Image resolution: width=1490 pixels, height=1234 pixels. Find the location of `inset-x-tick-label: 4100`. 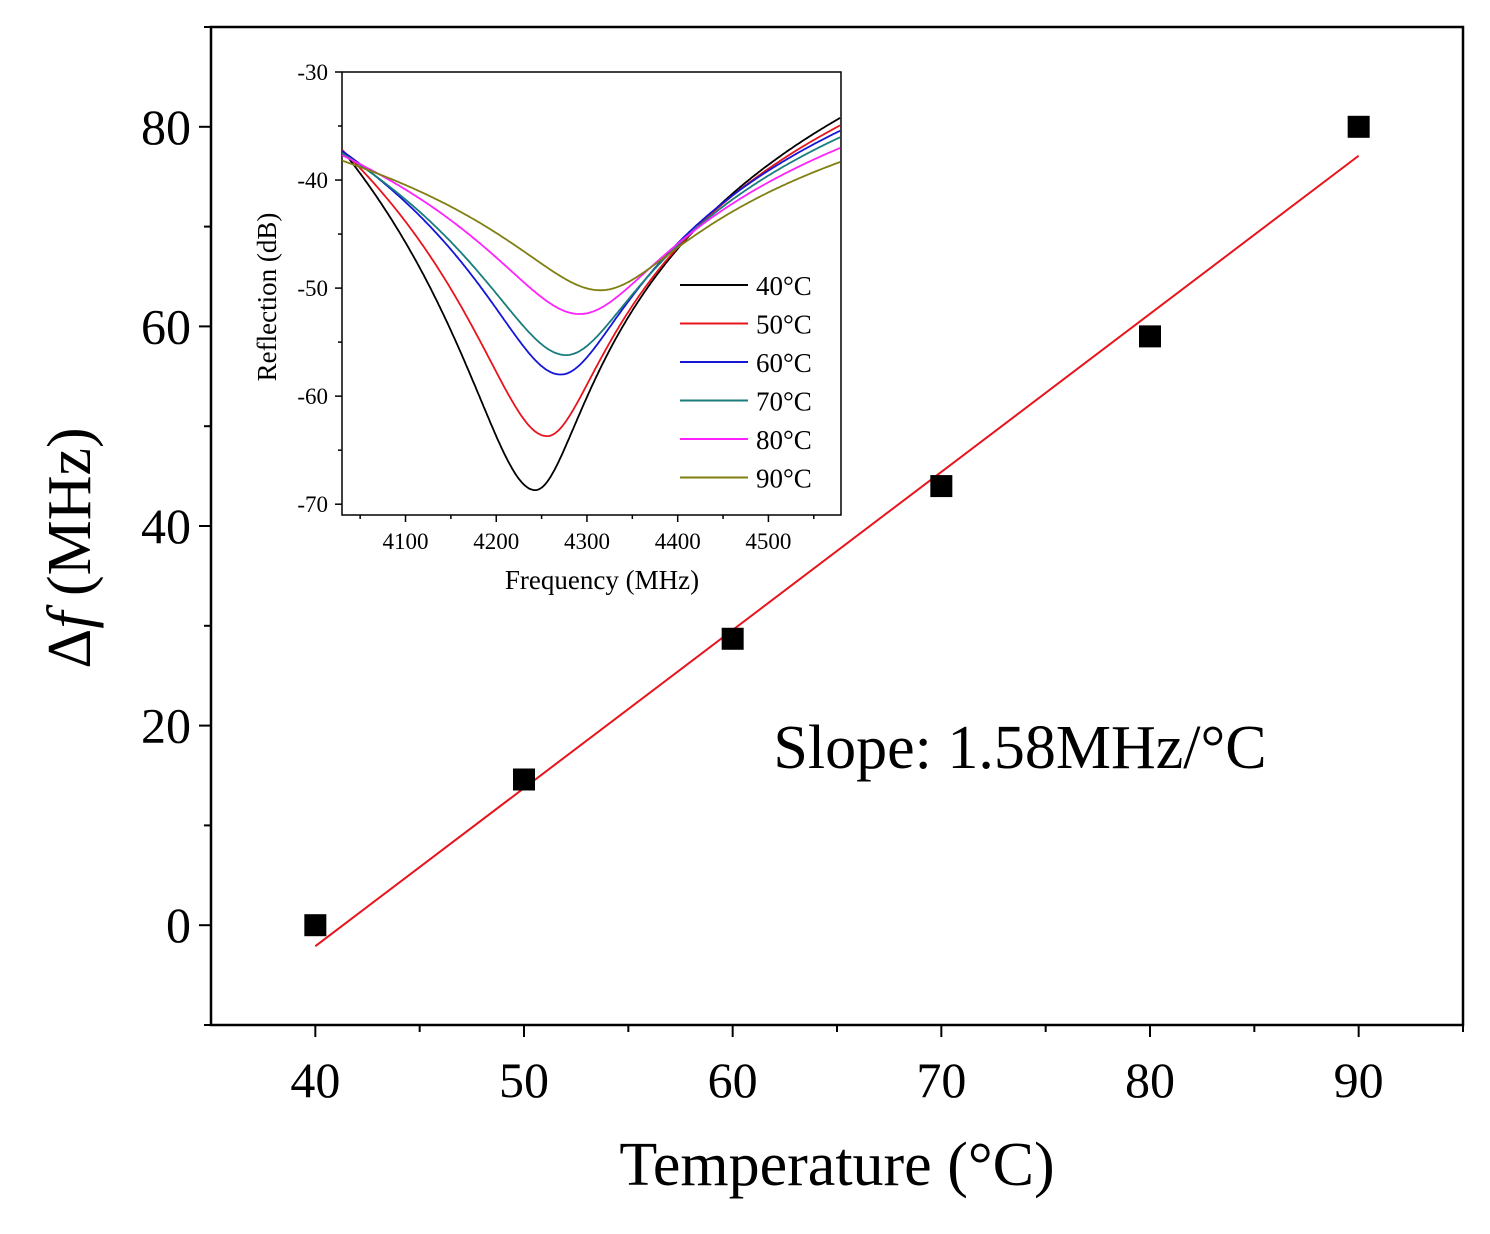

inset-x-tick-label: 4100 is located at coordinates (406, 541).